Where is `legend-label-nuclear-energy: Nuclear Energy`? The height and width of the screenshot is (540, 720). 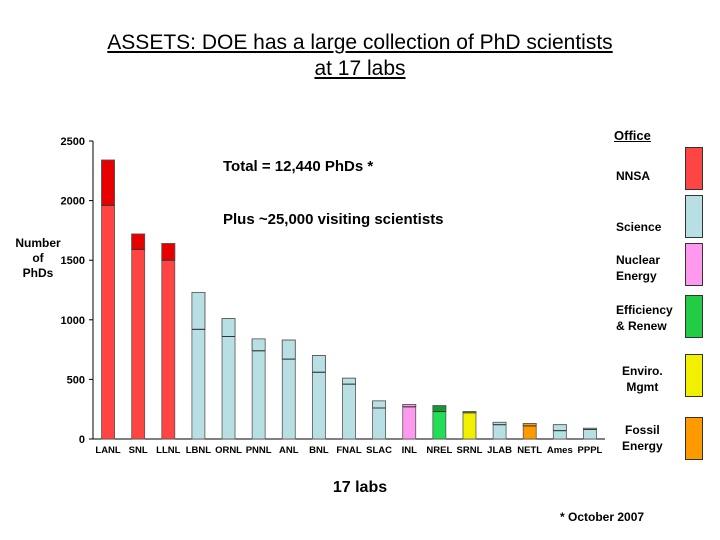
legend-label-nuclear-energy: Nuclear Energy is located at coordinates (638, 268).